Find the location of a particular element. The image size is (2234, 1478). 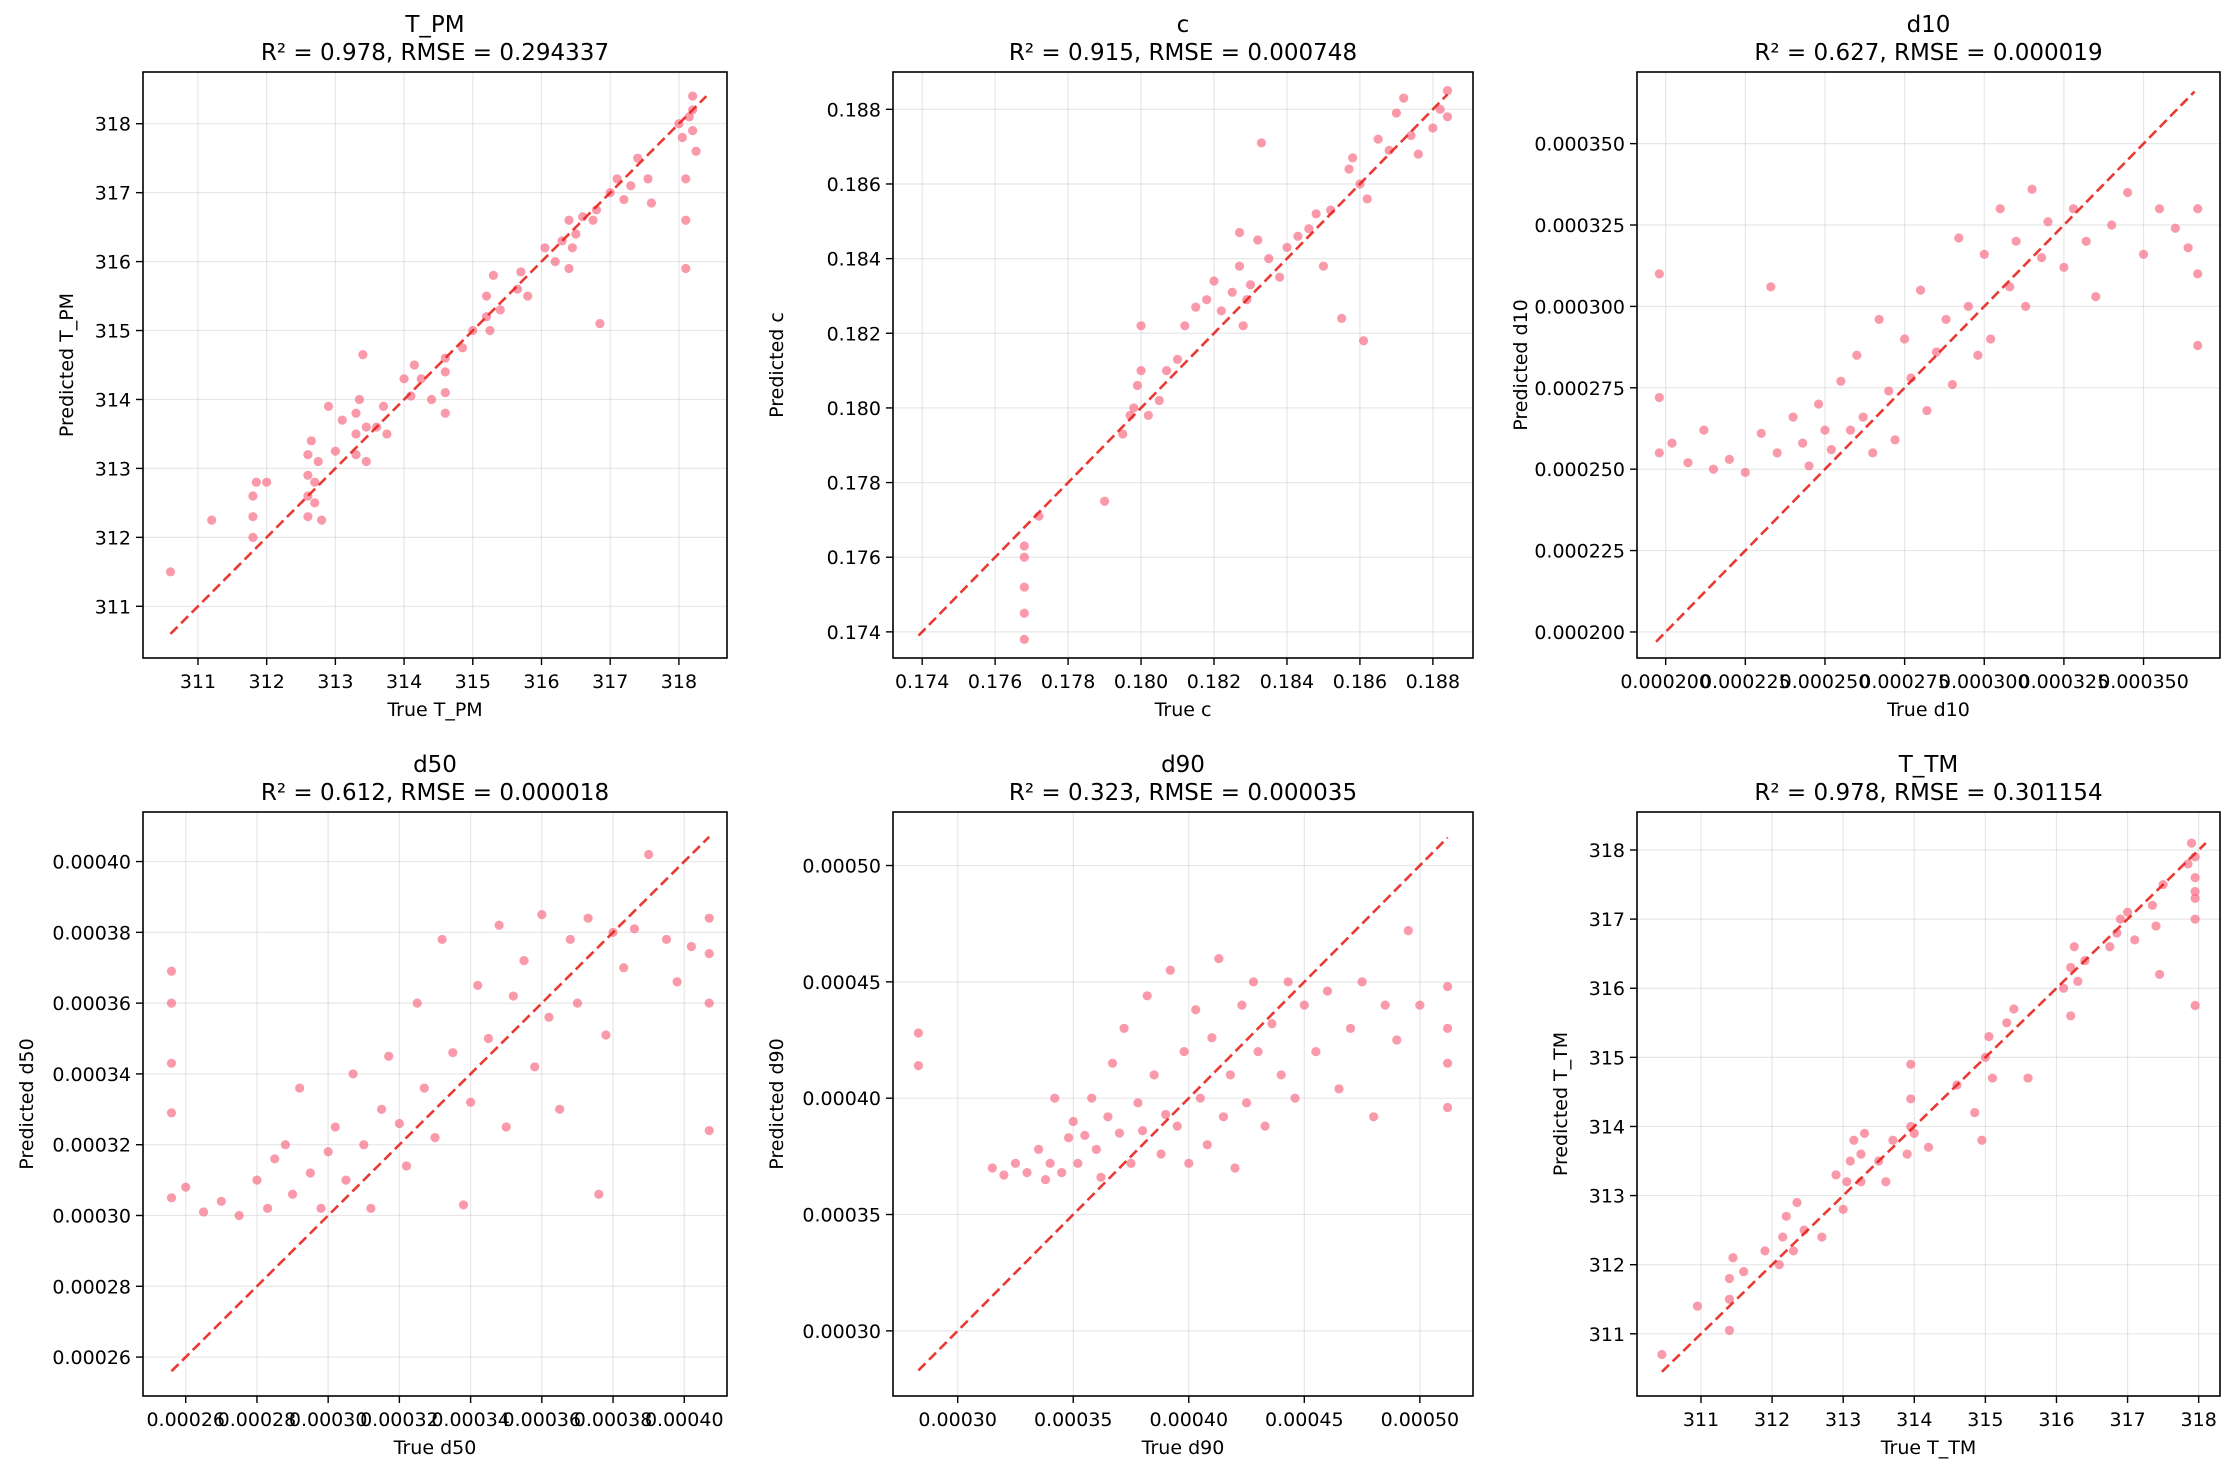

y-tick-label: 0.188 is located at coordinates (854, 110).